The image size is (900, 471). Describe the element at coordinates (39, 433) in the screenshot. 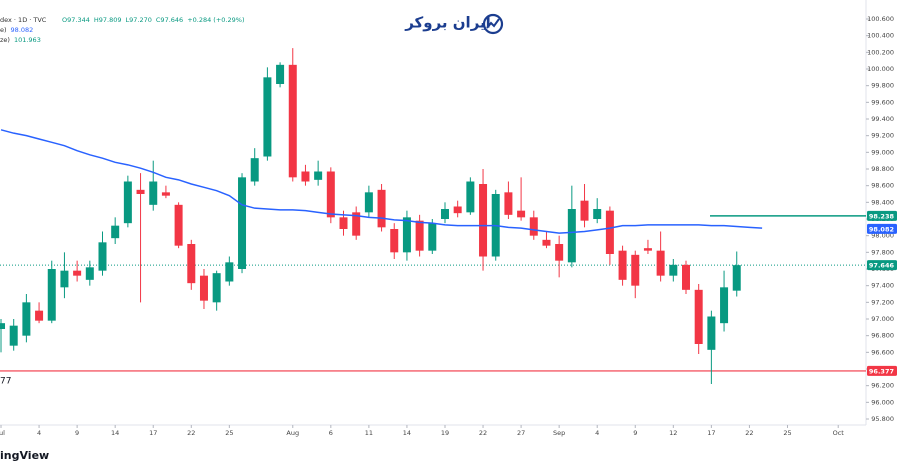

I see `x-tick-label: 4` at that location.